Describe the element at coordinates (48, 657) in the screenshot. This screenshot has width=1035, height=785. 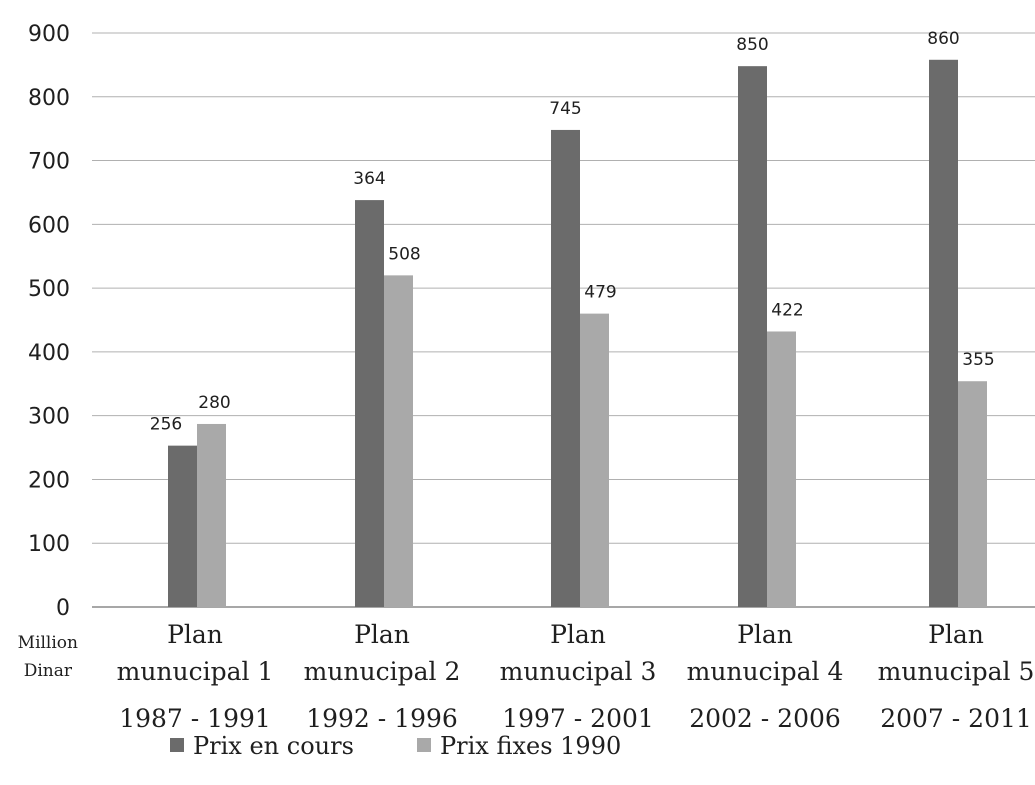
I see `y-axis-unit-label: Million Dinar` at that location.